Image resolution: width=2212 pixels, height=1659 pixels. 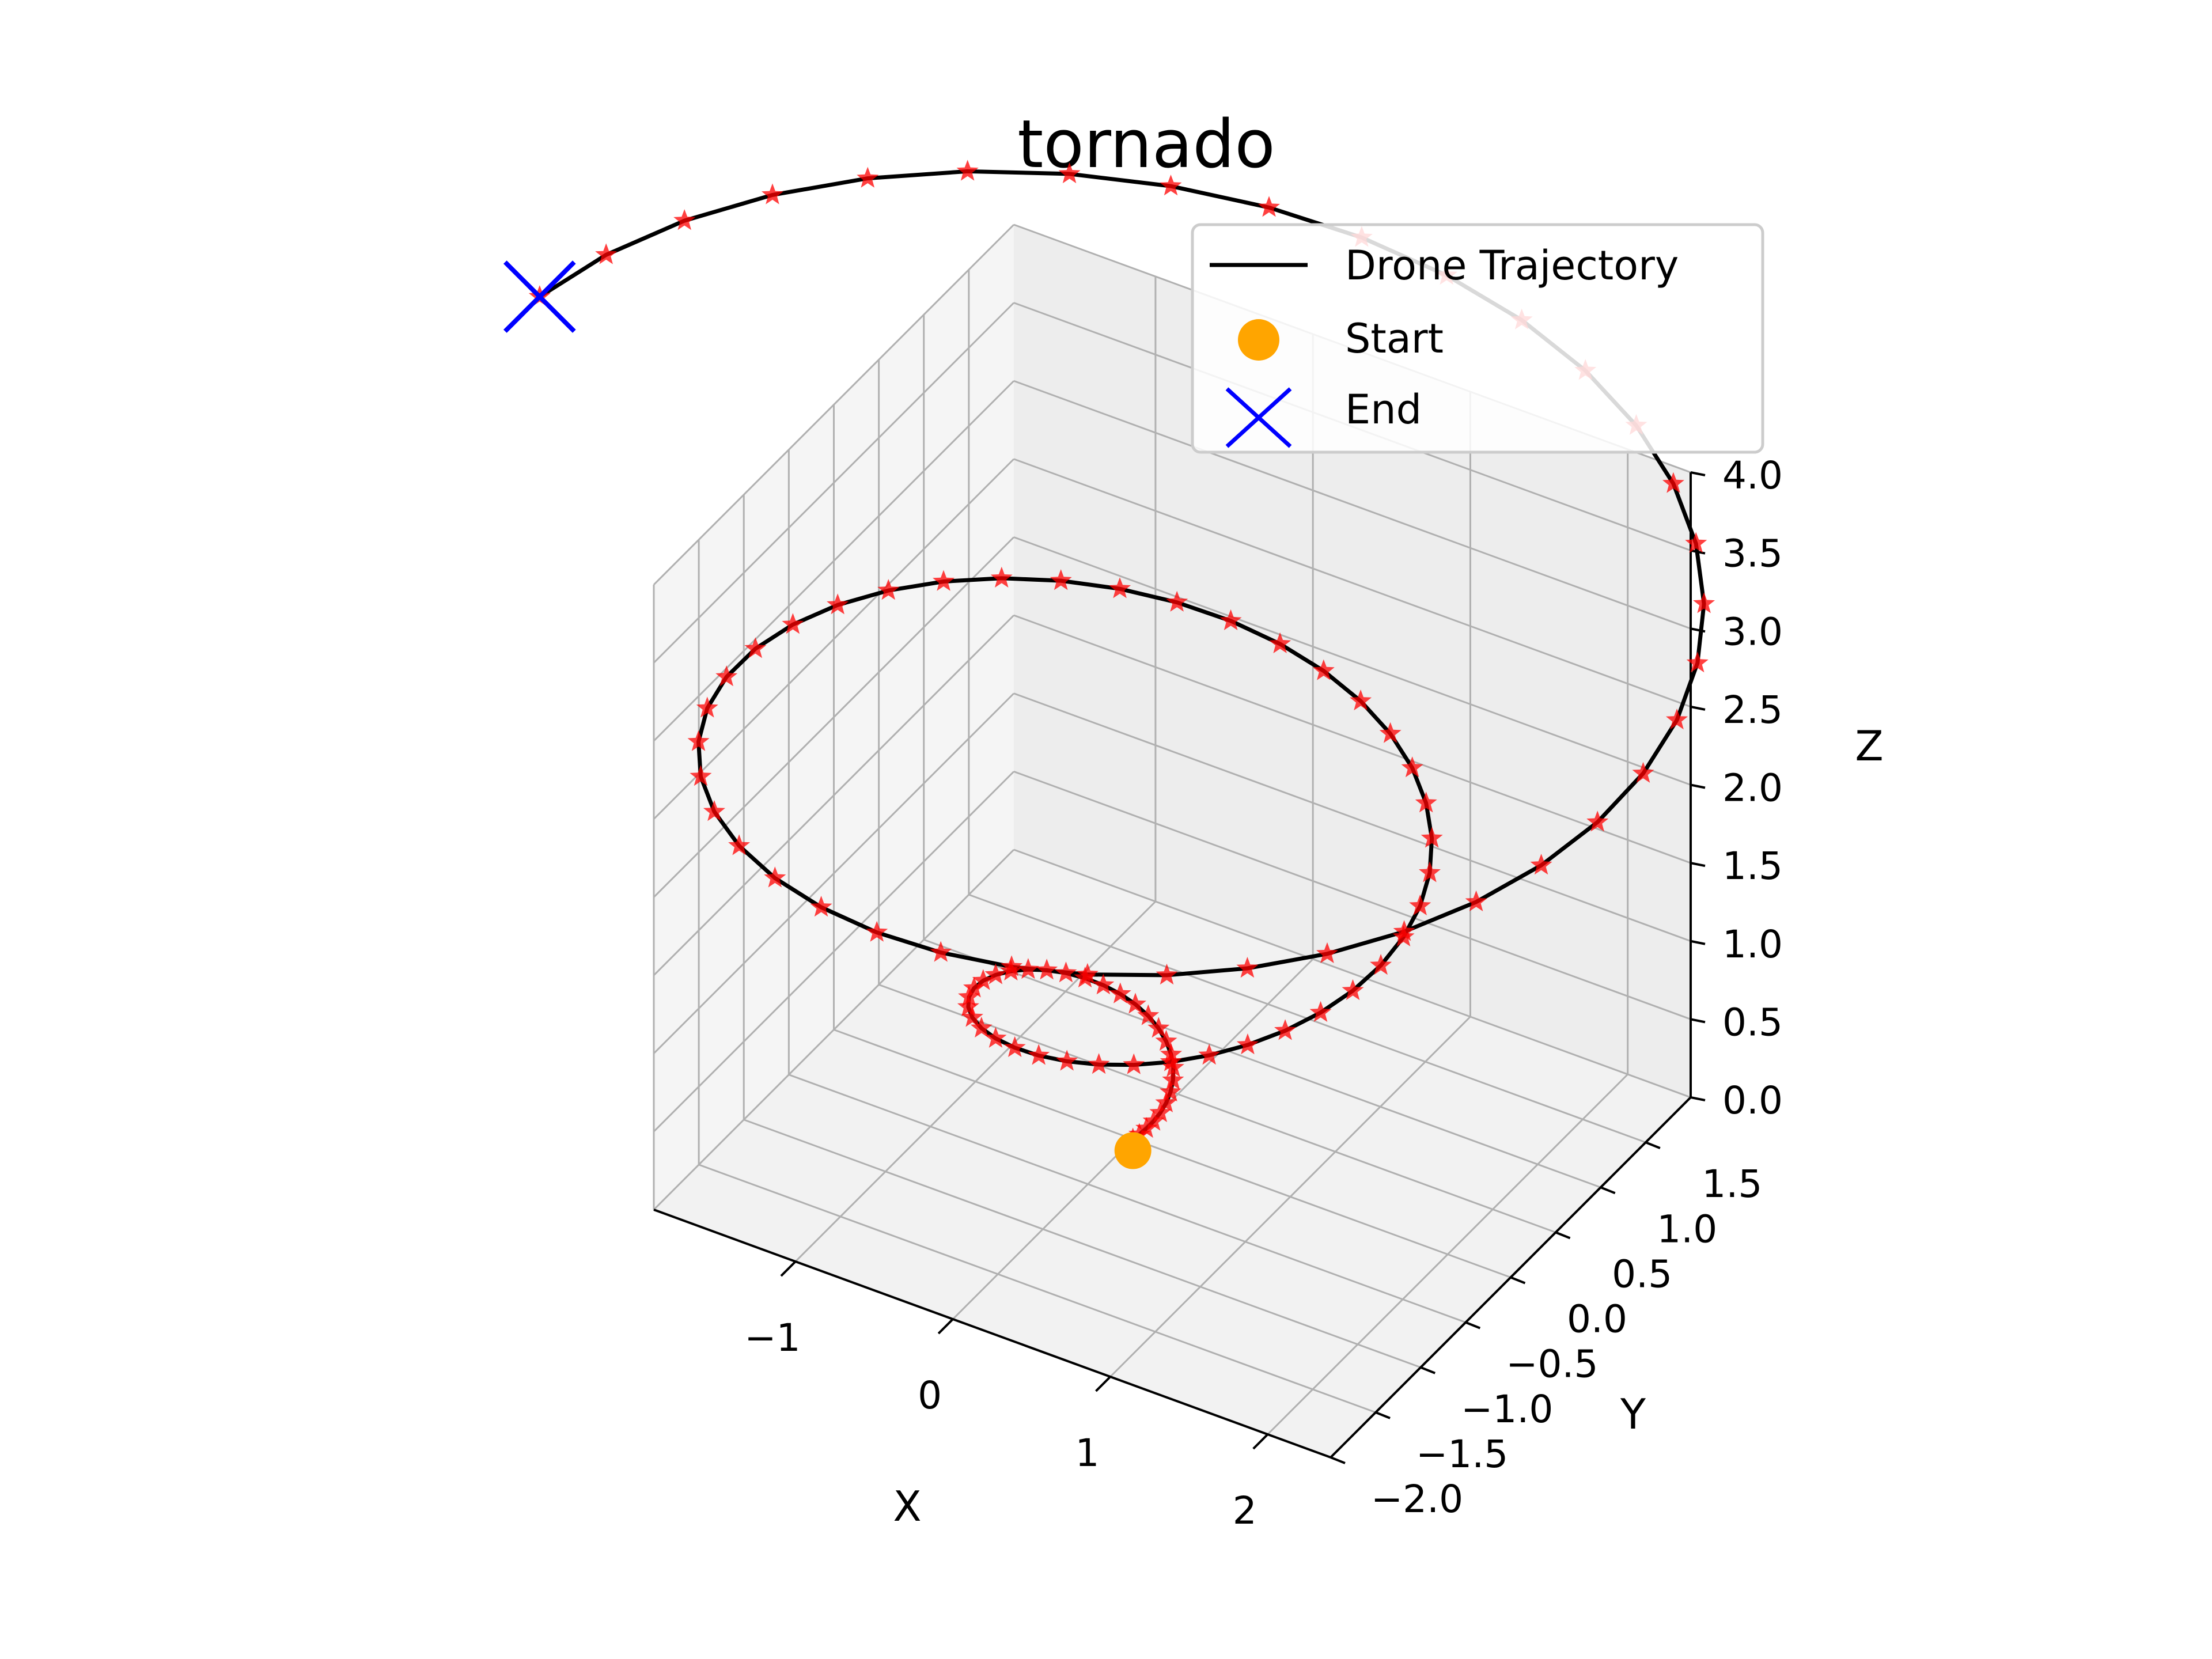 I want to click on y-tick-label: −1.0, so click(x=1507, y=1409).